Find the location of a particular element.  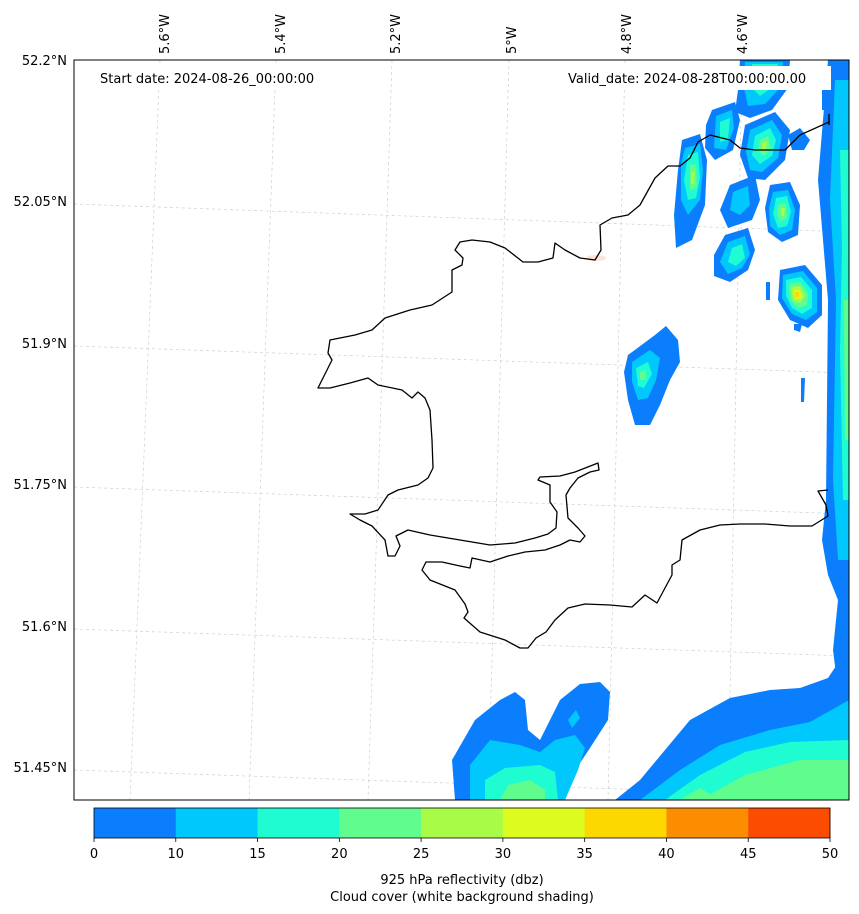

colorbar-tick-label: 15 is located at coordinates (257, 854).